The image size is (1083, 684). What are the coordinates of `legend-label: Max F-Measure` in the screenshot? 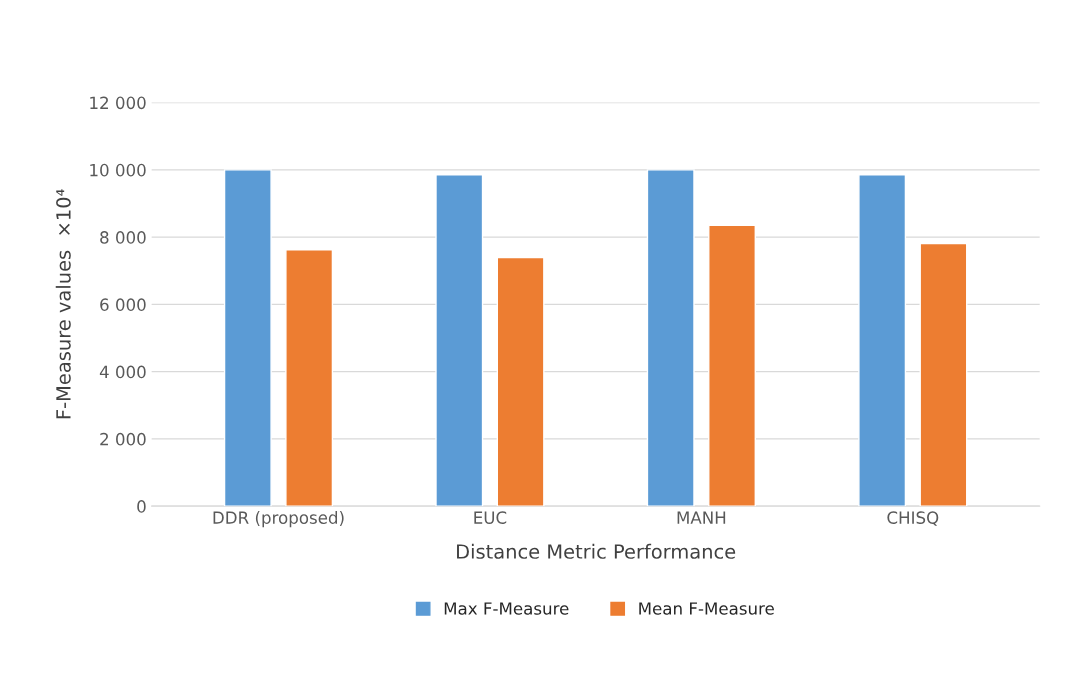 It's located at (506, 608).